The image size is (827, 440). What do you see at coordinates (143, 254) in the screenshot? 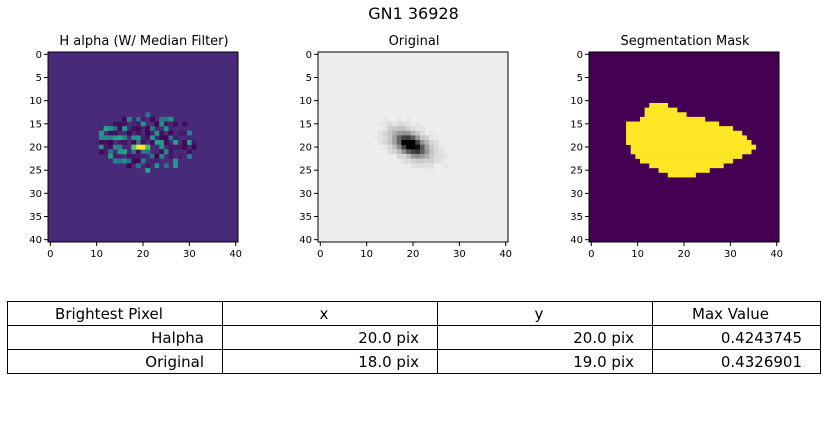
I see `halpha-xtick-label: 20` at bounding box center [143, 254].